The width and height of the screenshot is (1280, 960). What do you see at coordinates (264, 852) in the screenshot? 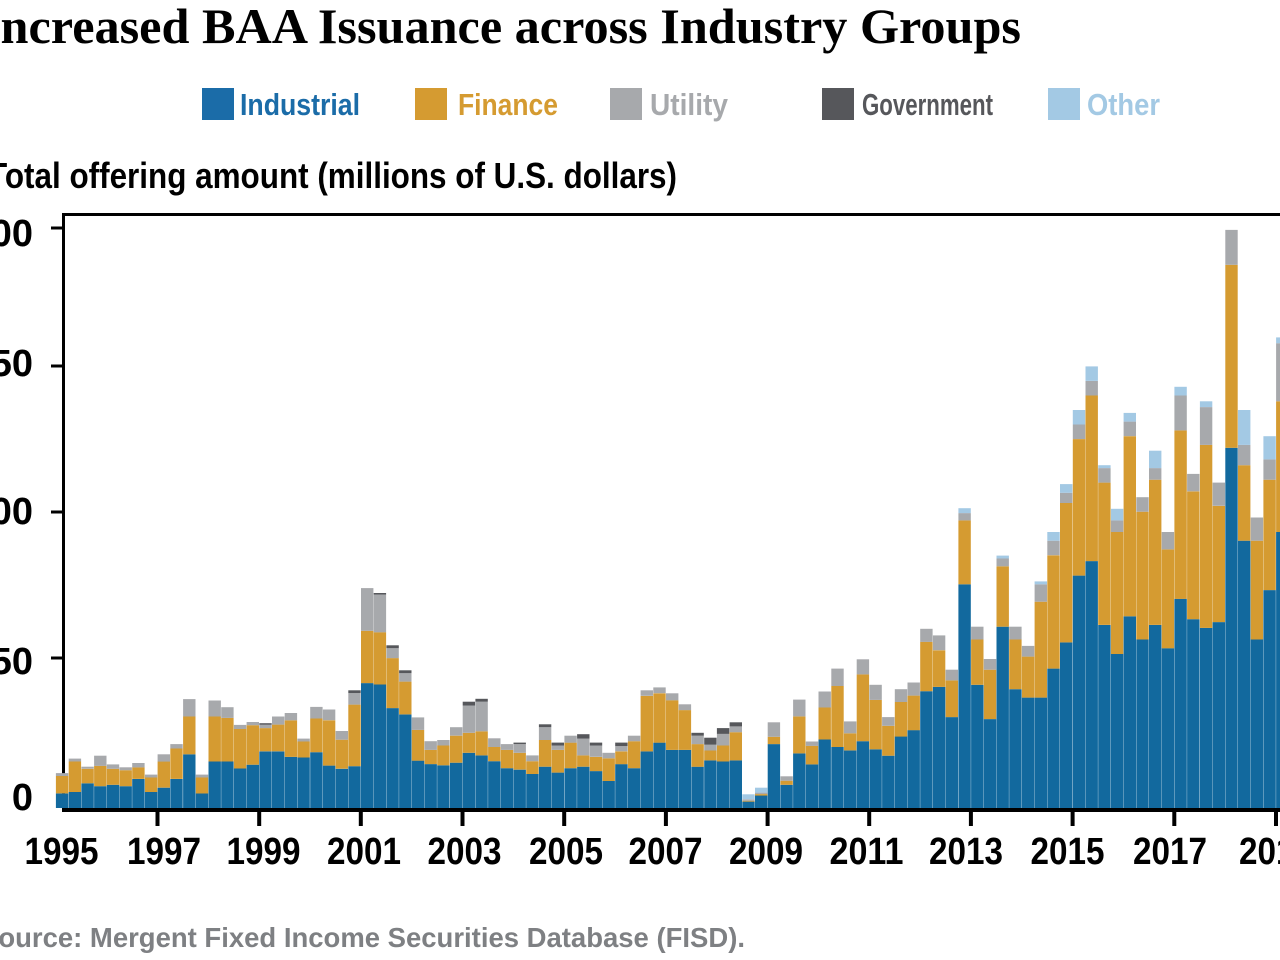
I see `svg-text: 1999` at bounding box center [264, 852].